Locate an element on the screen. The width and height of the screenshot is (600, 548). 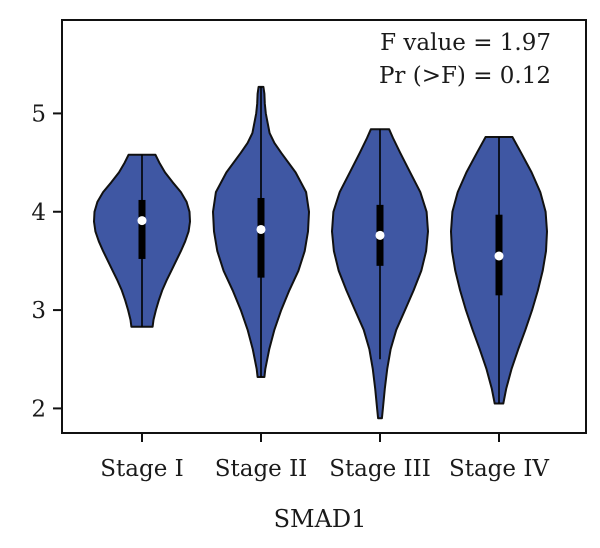
y-tick-label: 2 is located at coordinates (38, 409).